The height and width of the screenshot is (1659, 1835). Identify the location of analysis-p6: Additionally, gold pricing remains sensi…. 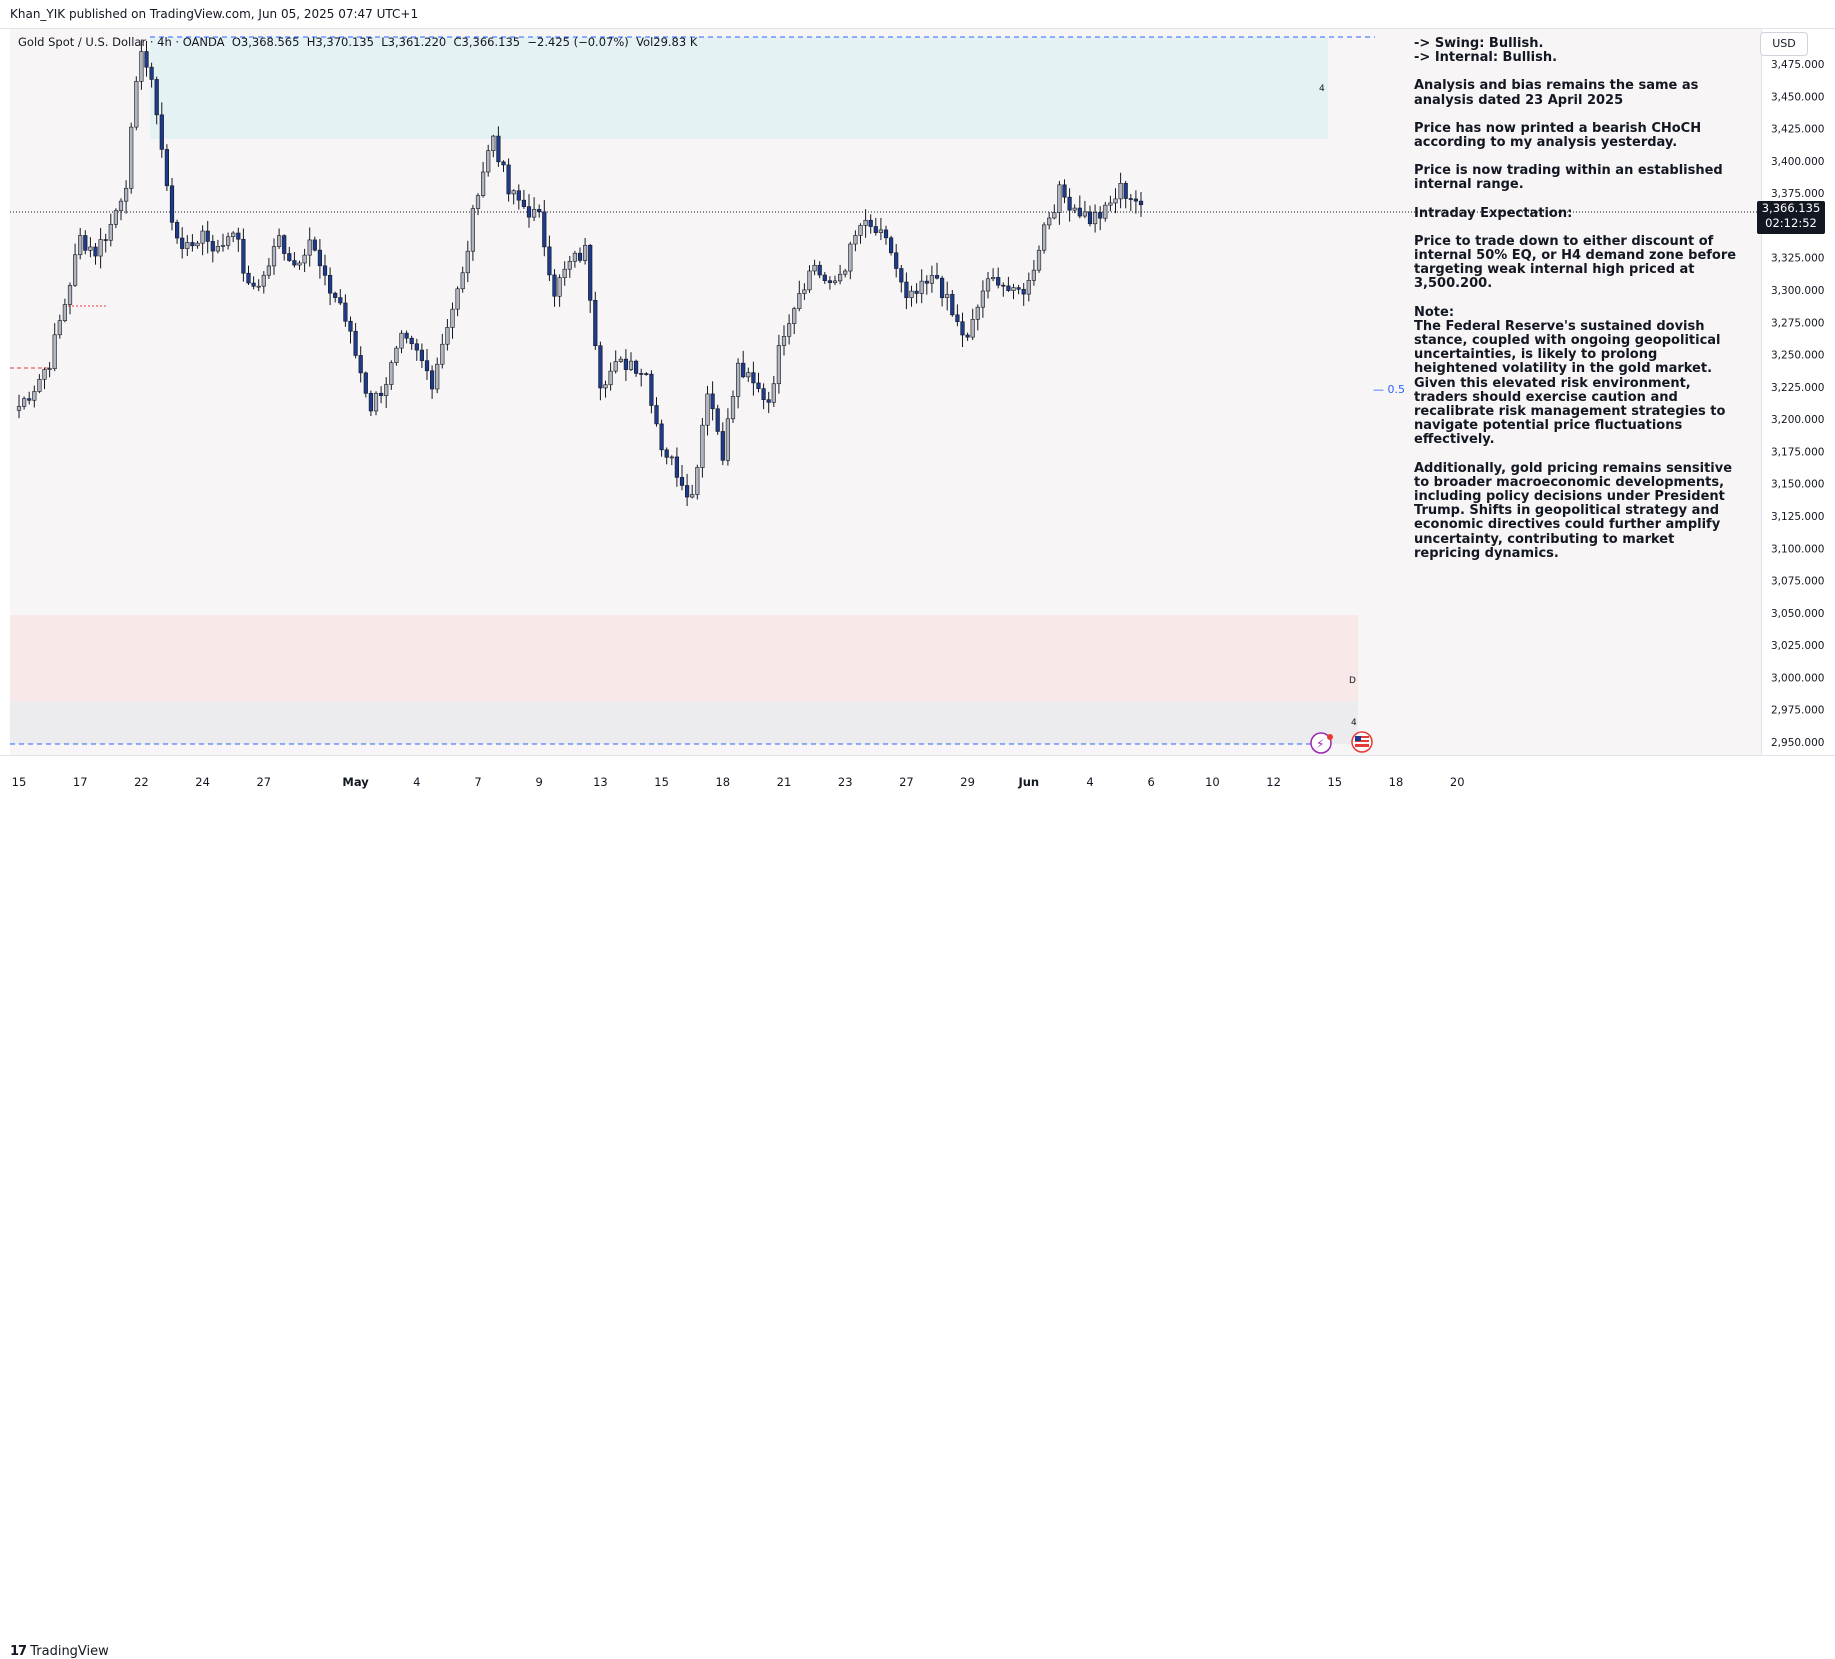
(1573, 510).